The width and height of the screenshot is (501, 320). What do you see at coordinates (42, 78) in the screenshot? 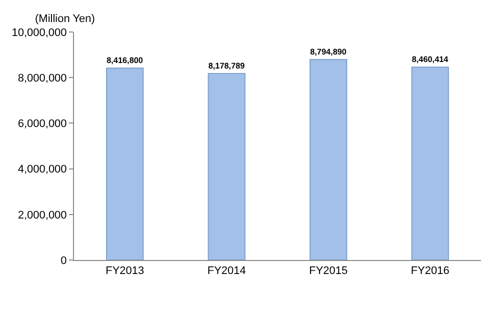
I see `y-tick-label: 8,000,000` at bounding box center [42, 78].